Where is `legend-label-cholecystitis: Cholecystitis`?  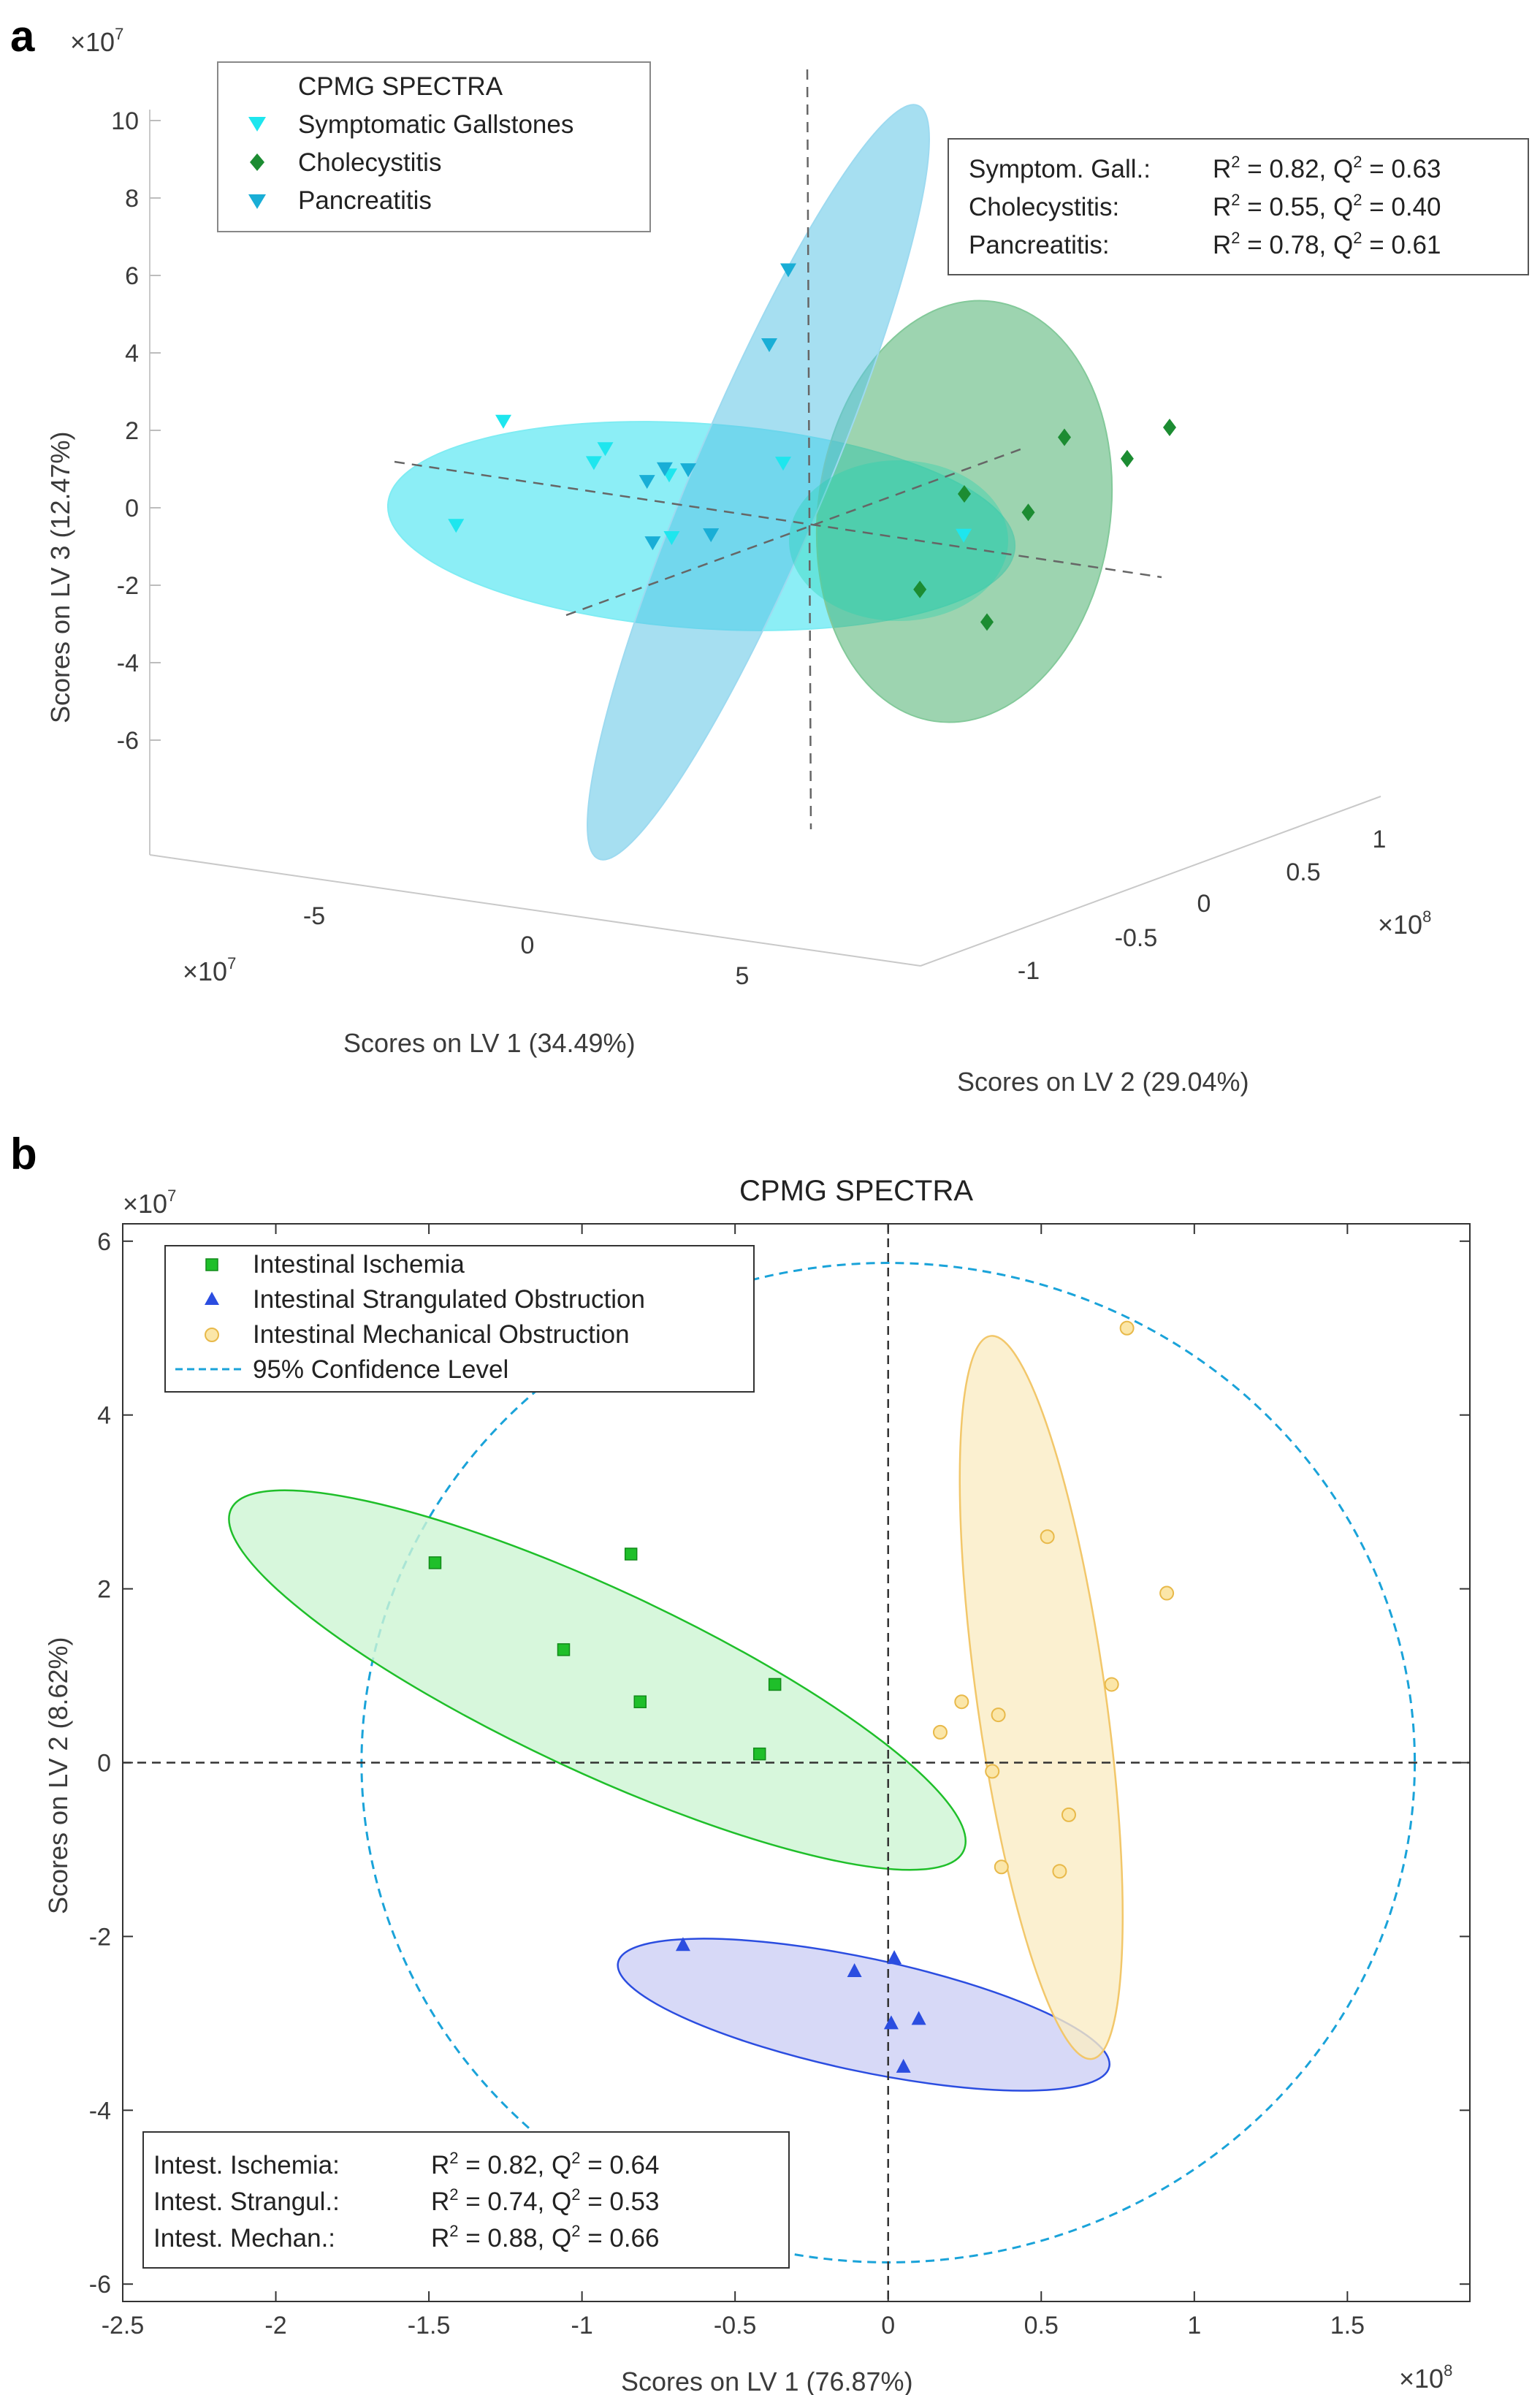
legend-label-cholecystitis: Cholecystitis is located at coordinates (369, 162).